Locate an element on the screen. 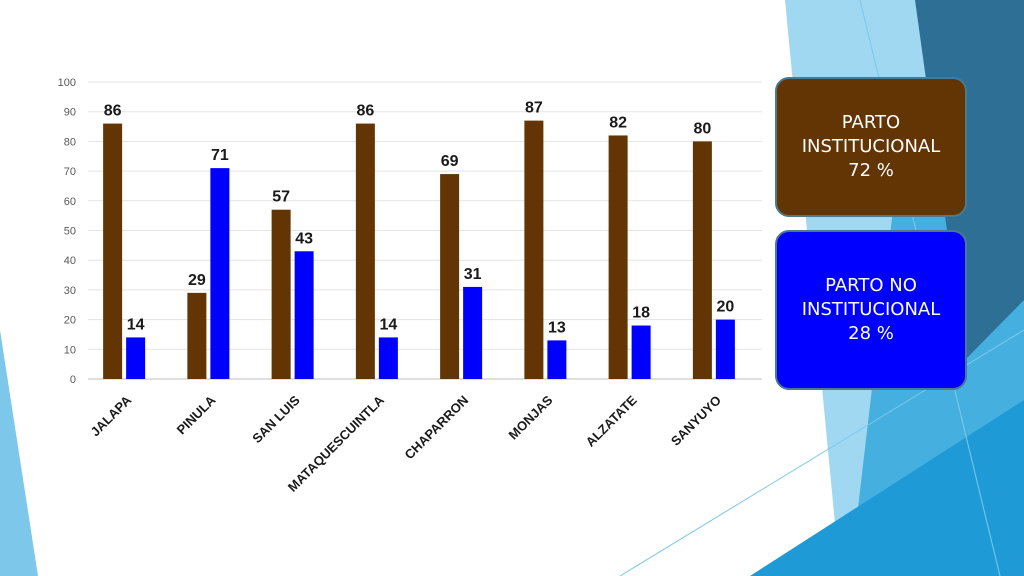 This screenshot has height=576, width=1024. category-label: MATAQUESCUINTLA is located at coordinates (336, 443).